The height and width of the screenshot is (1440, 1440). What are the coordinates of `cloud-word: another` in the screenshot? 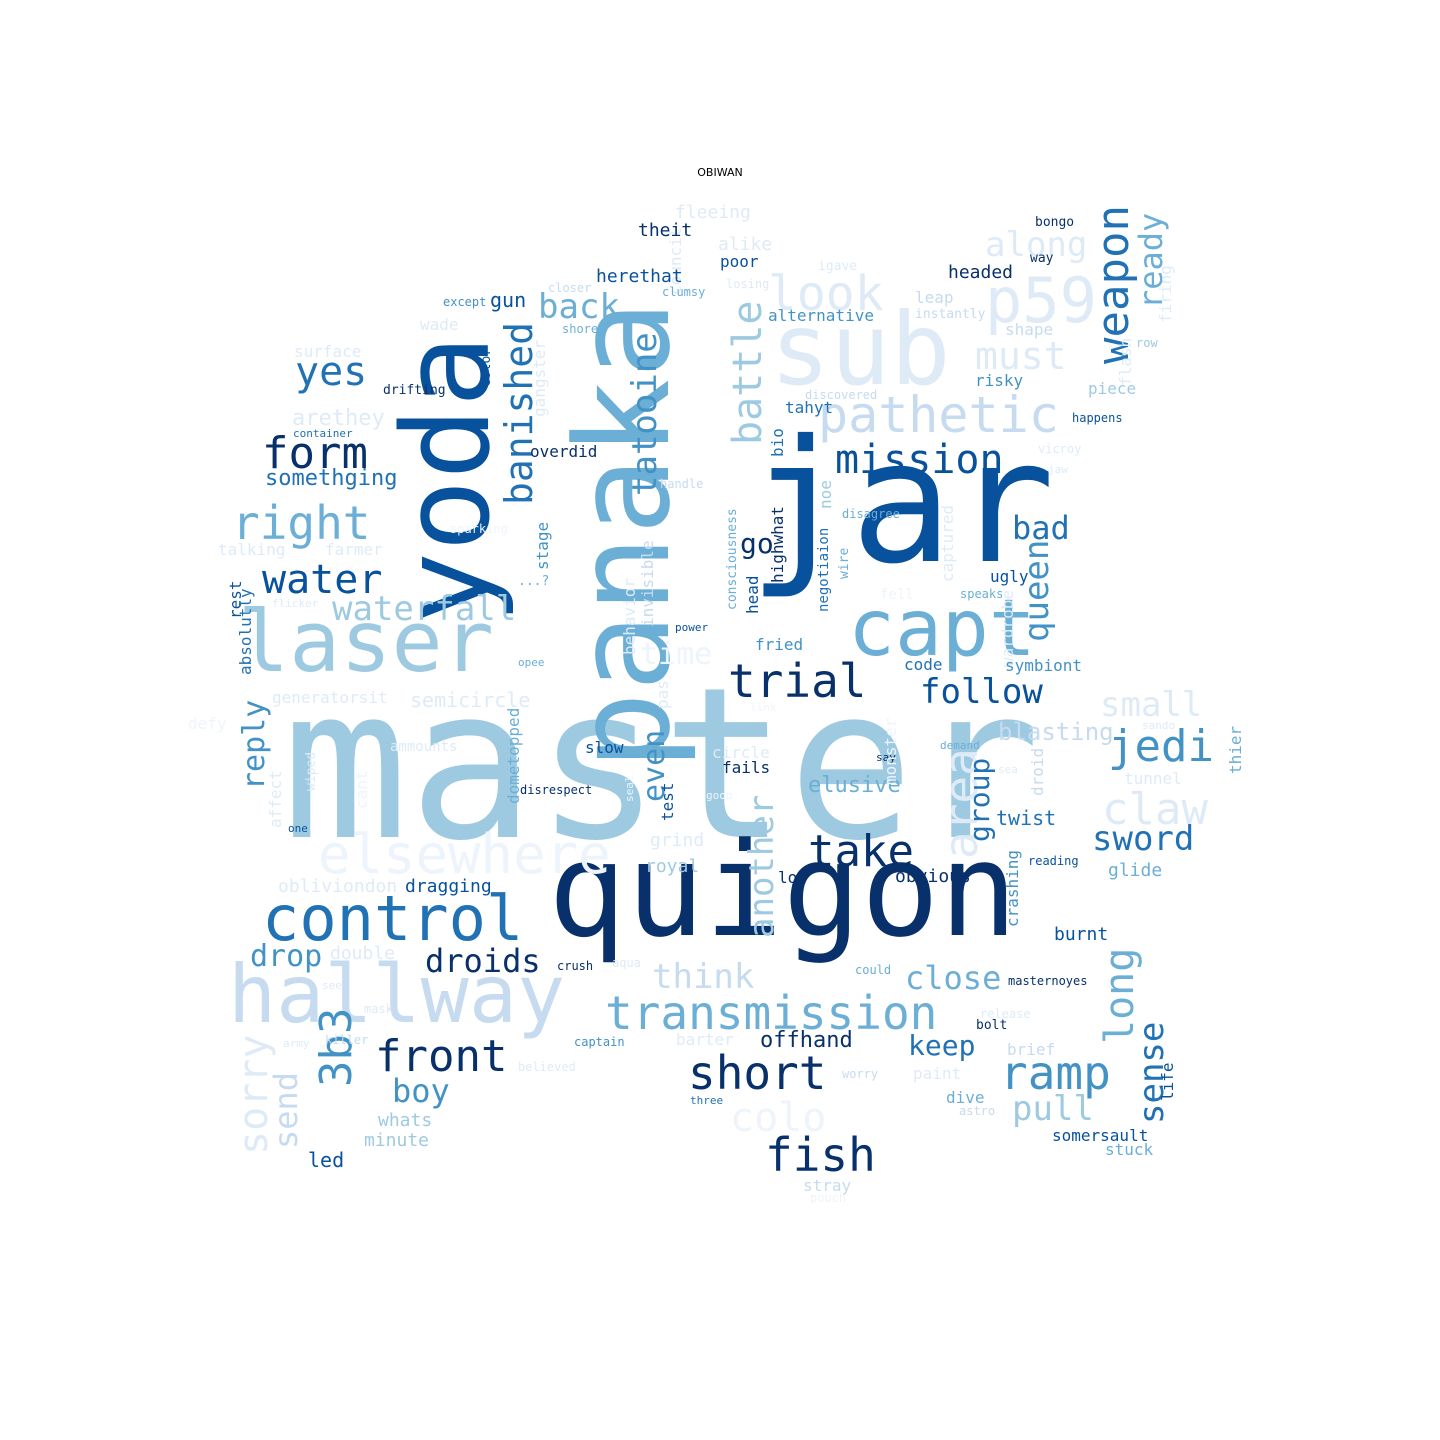 It's located at (762, 866).